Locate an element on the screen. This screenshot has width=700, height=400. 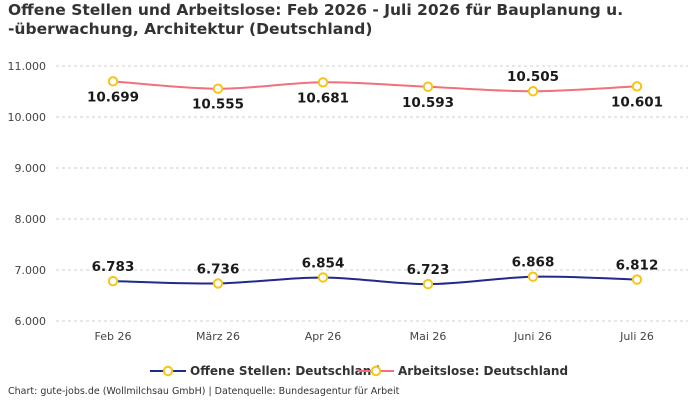
data-label: 6.723 is located at coordinates (428, 270).